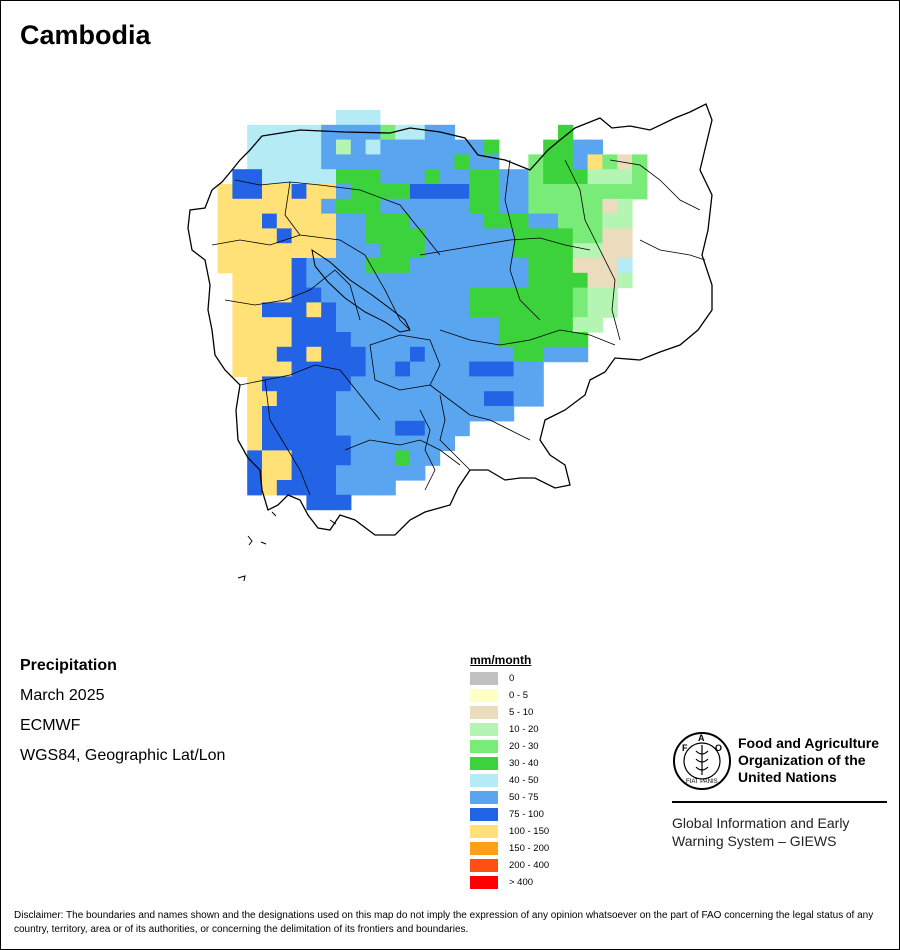  I want to click on legend-label: 40 - 50, so click(524, 780).